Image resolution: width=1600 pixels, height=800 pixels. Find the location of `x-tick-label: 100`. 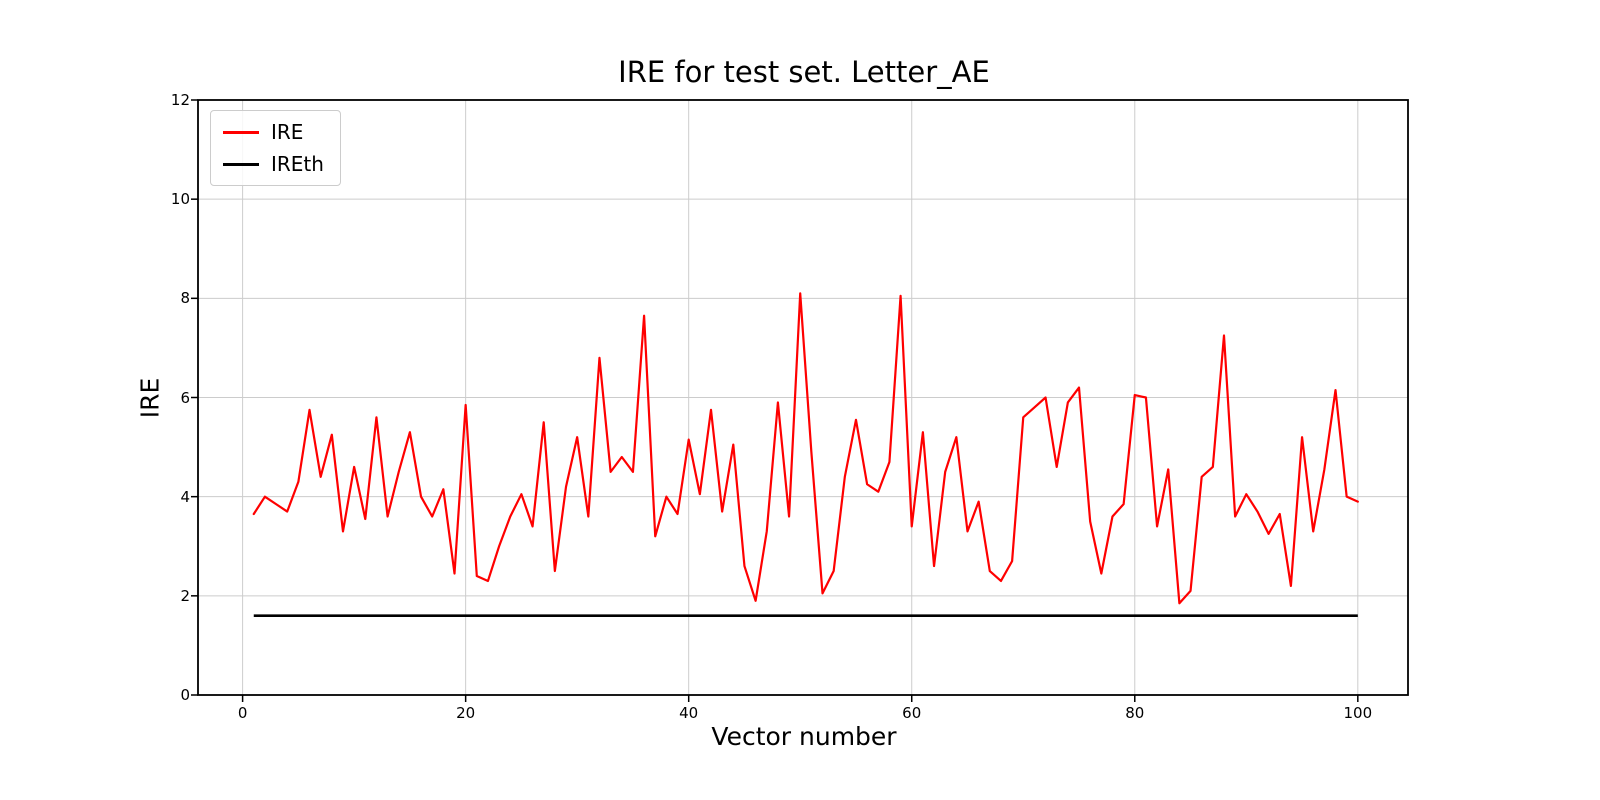

x-tick-label: 100 is located at coordinates (1358, 713).